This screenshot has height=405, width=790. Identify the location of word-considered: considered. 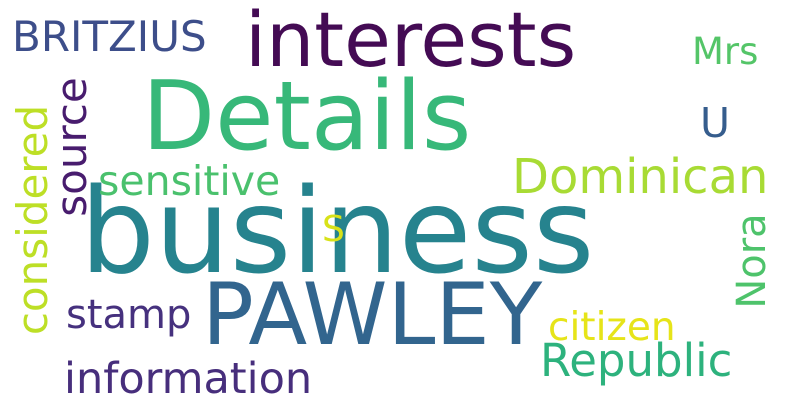
(32, 220).